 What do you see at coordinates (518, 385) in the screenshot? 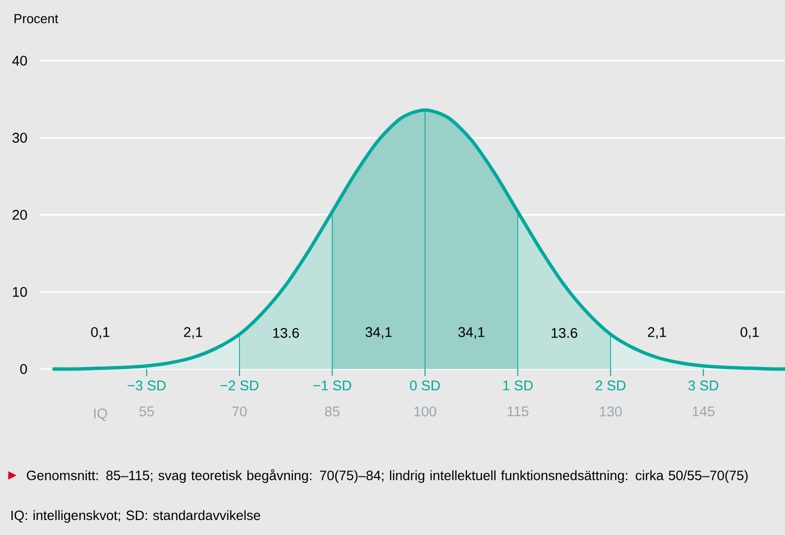
I see `x-tick-label: 1 SD` at bounding box center [518, 385].